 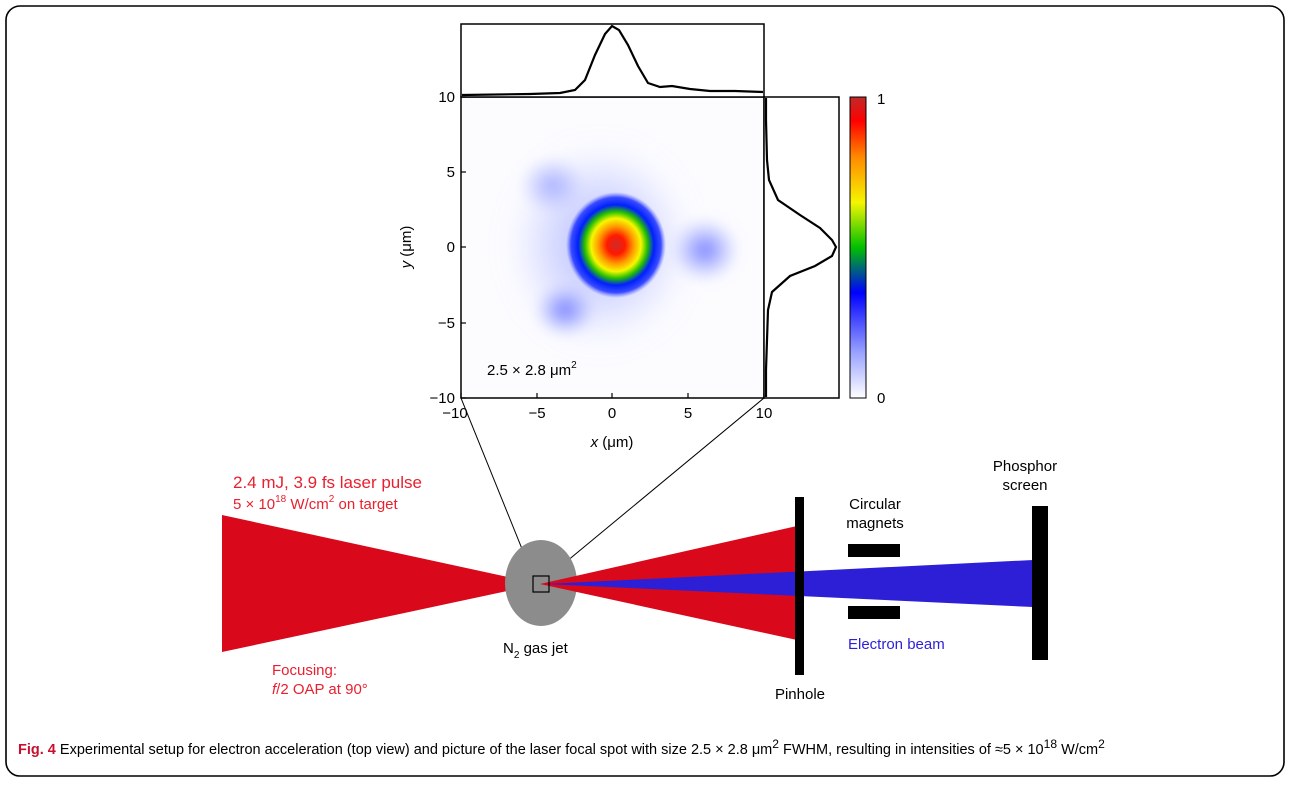 I want to click on x-tick-label: 0, so click(x=612, y=413).